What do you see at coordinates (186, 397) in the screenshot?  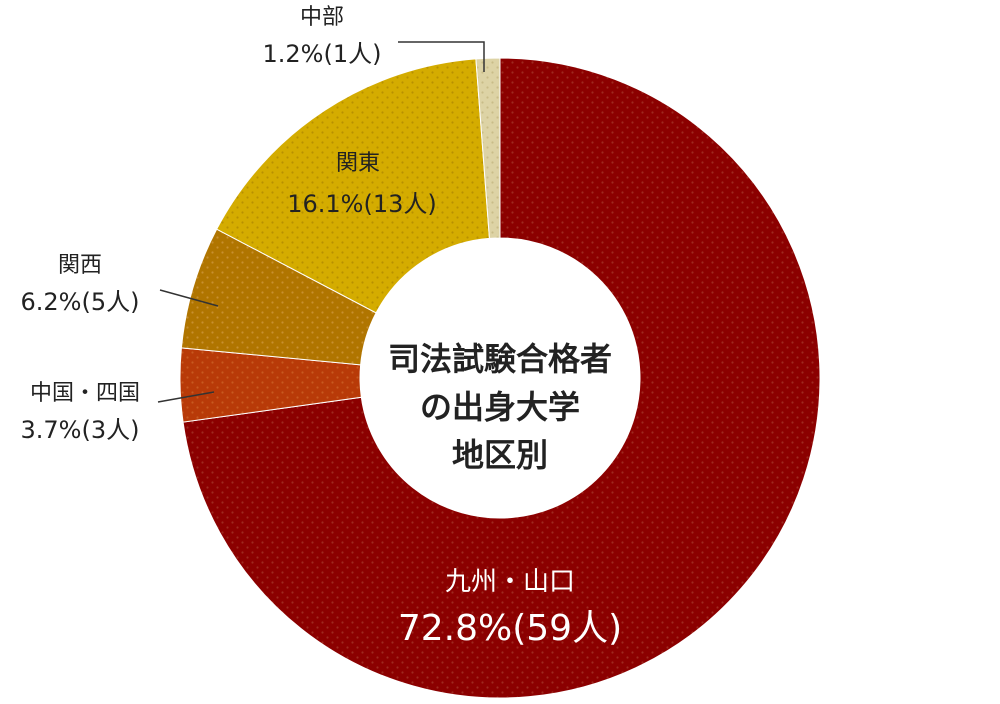 I see `leader-line-chugoku` at bounding box center [186, 397].